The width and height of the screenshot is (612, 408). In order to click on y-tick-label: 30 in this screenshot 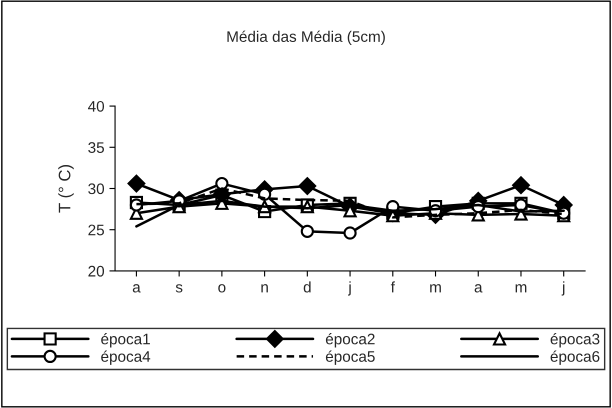, I will do `click(96, 188)`.